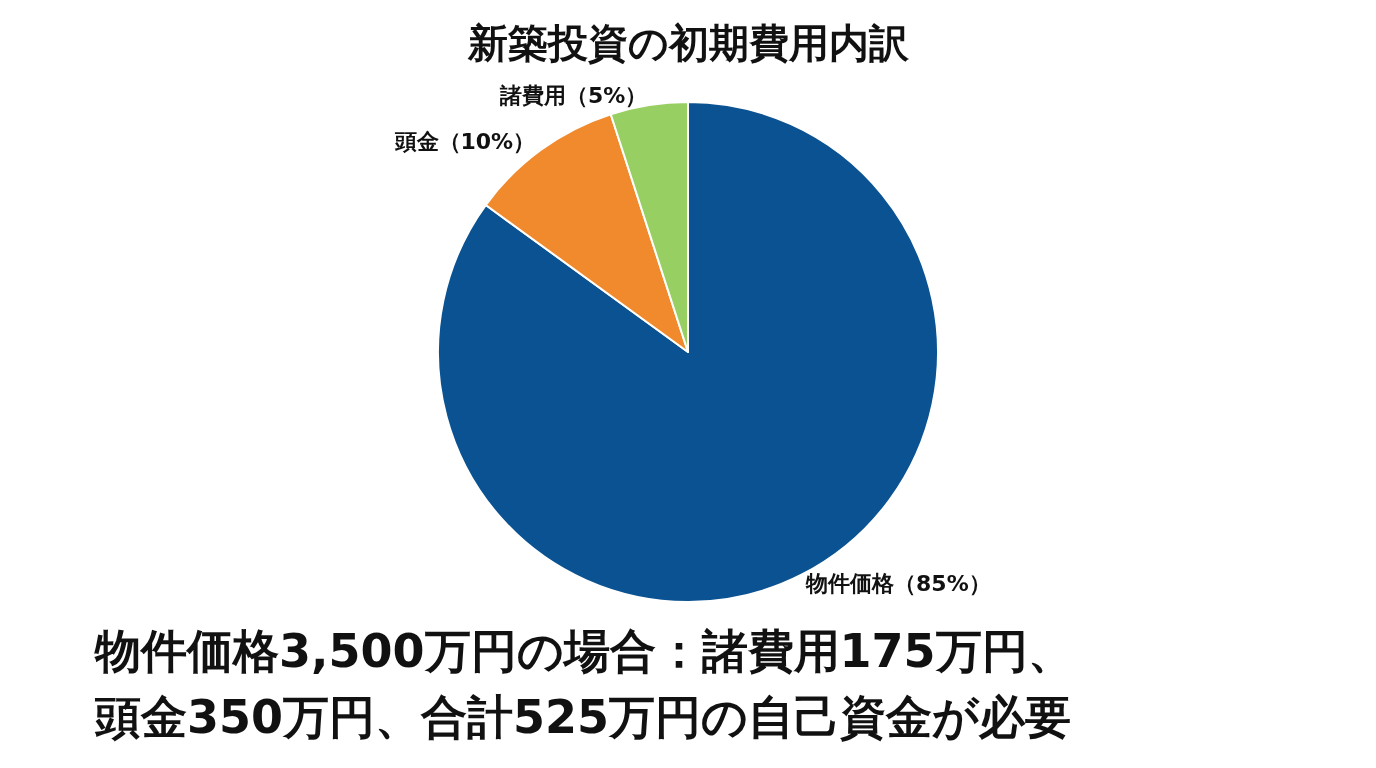  Describe the element at coordinates (584, 651) in the screenshot. I see `text: 物件価格3,500万円の場合：諸費用175万円、` at that location.